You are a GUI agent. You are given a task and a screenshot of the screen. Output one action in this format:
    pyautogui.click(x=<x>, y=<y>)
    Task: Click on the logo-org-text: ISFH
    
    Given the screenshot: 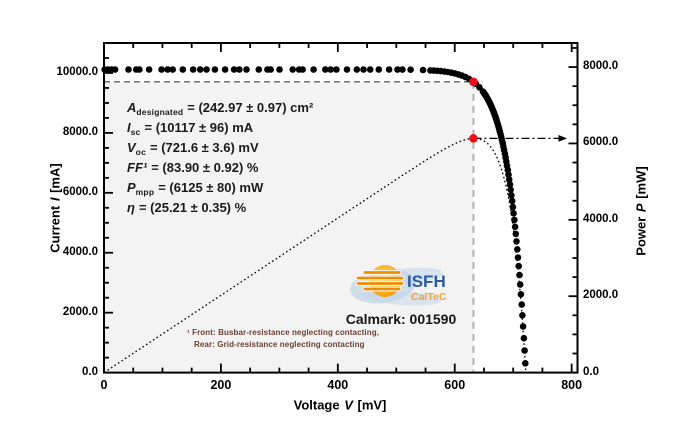 What is the action you would take?
    pyautogui.click(x=426, y=281)
    